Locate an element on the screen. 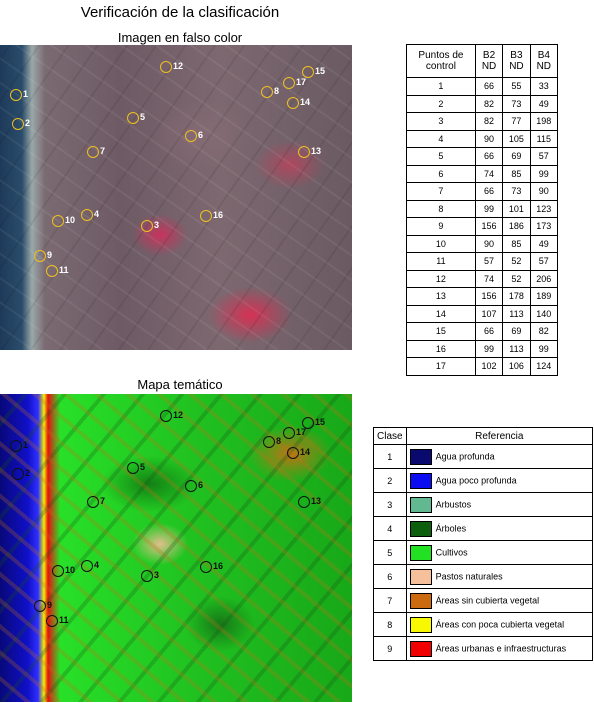  table-cell: 12 is located at coordinates (441, 278).